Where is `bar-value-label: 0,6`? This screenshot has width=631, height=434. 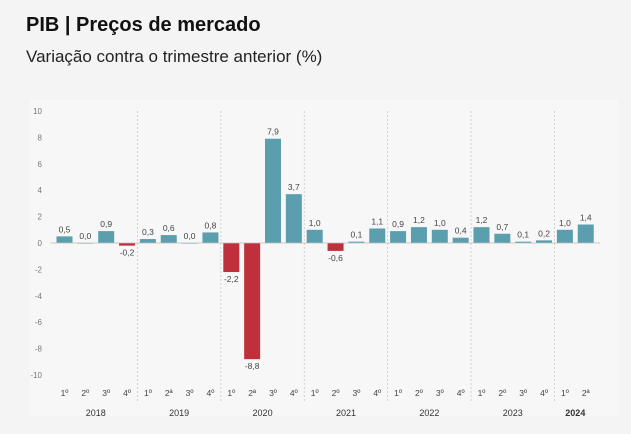 bar-value-label: 0,6 is located at coordinates (169, 228).